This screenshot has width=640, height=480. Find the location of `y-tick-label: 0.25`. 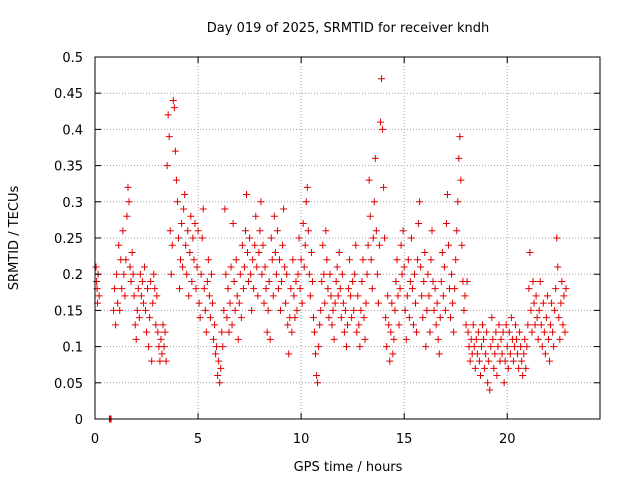

y-tick-label: 0.25 is located at coordinates (68, 239).